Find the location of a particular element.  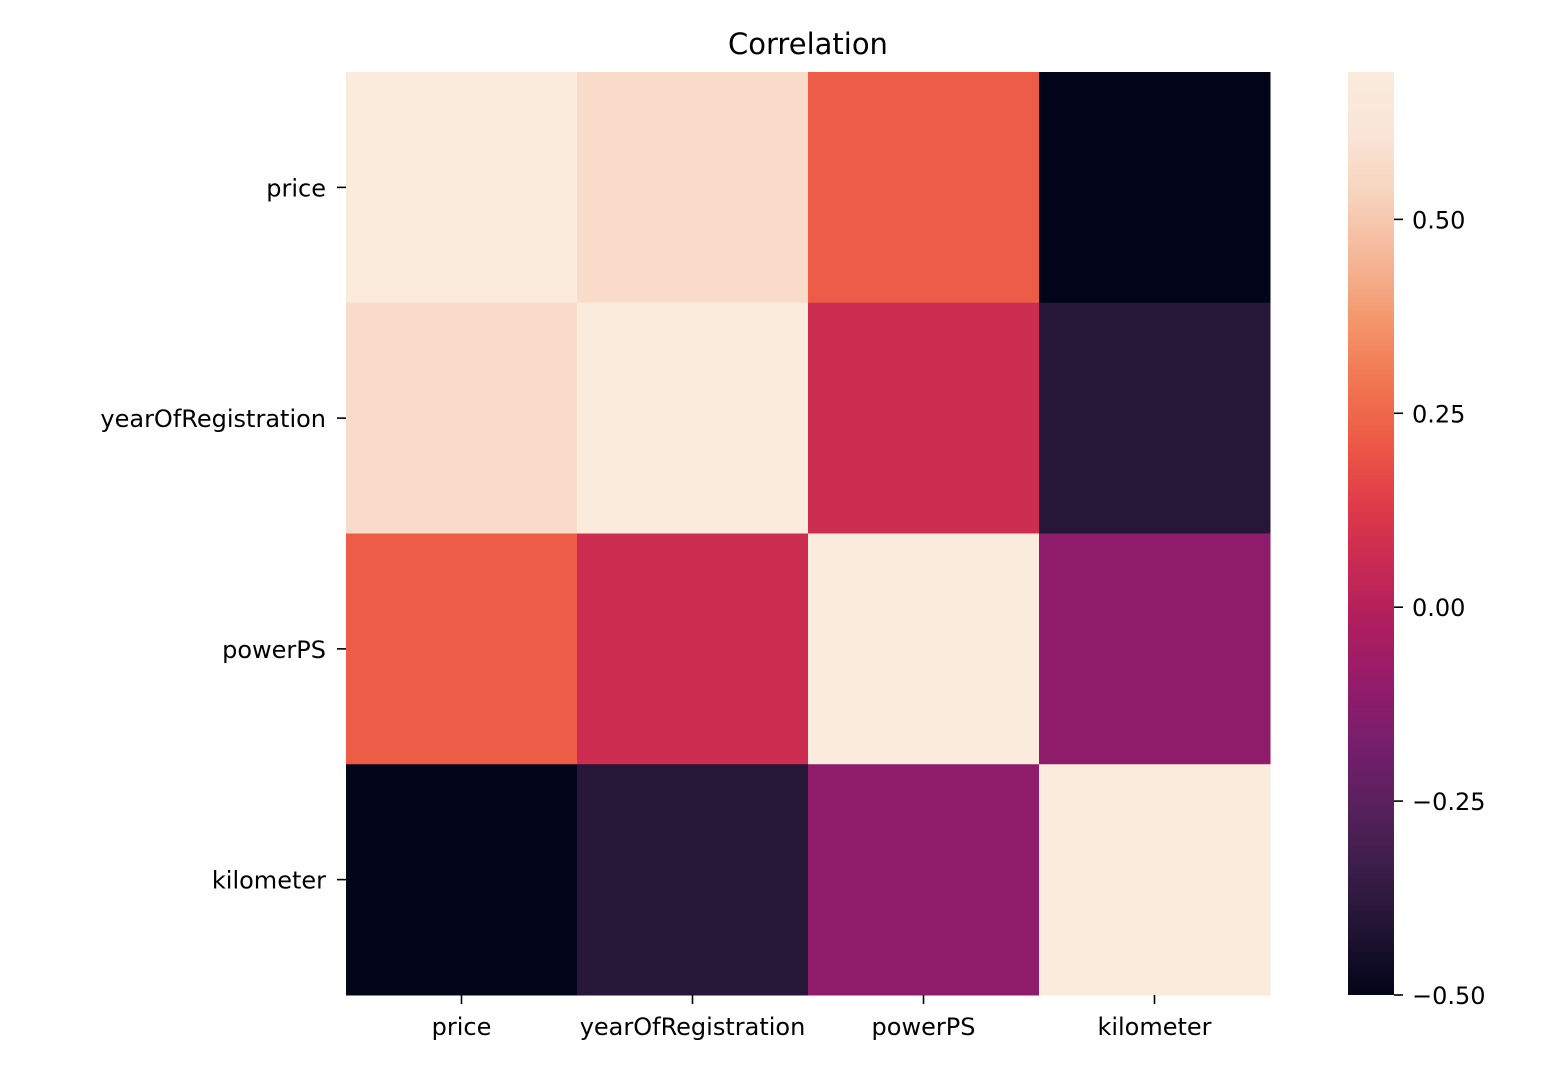

colorbar-tick-label: 0.50 is located at coordinates (1438, 220).